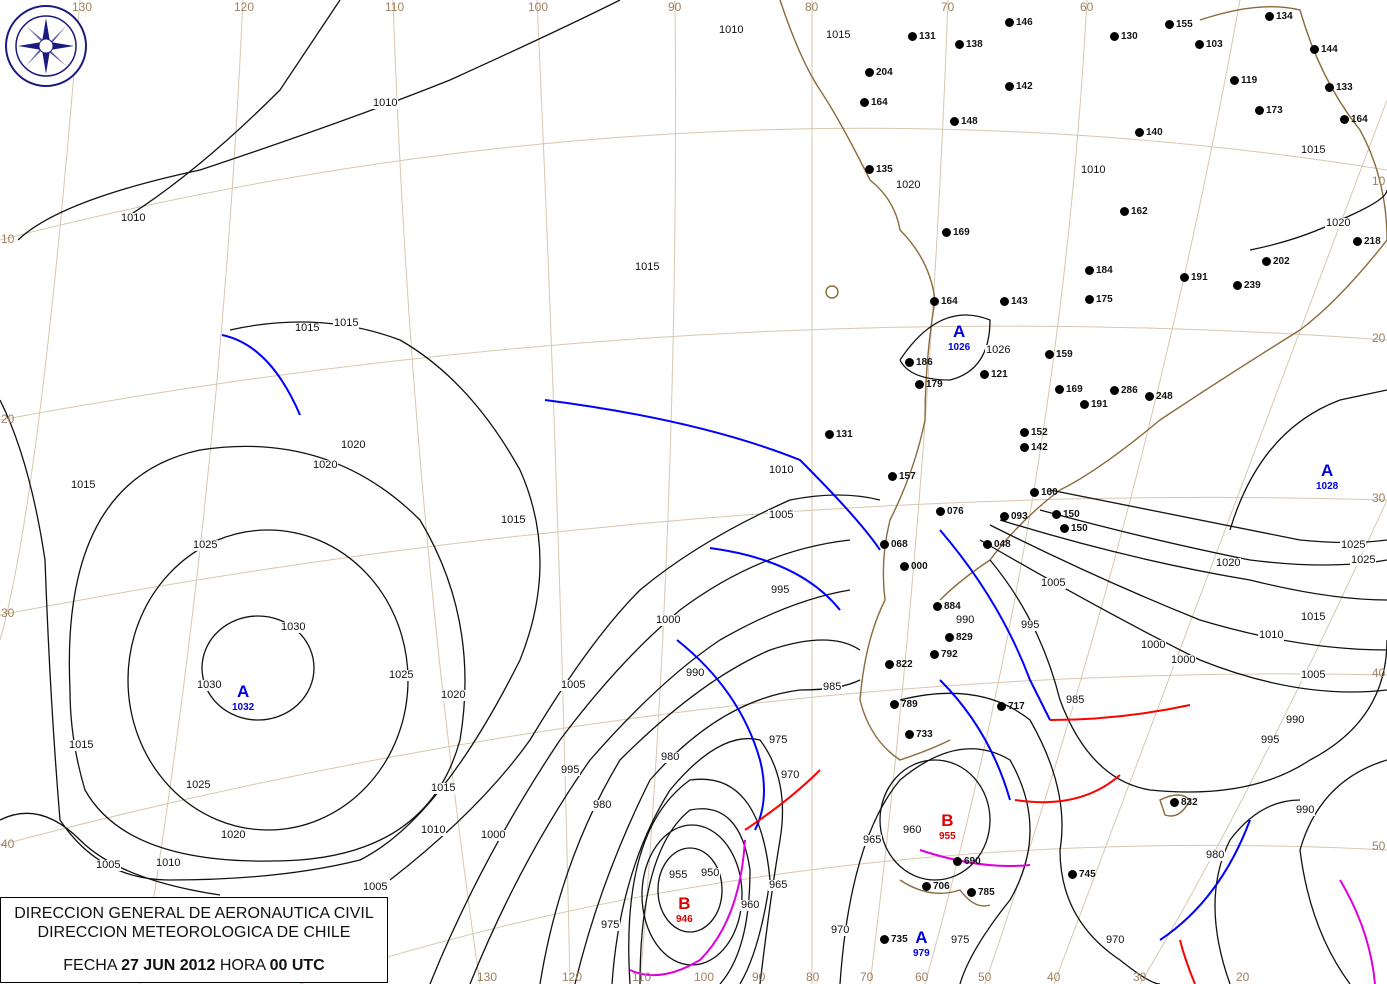 The width and height of the screenshot is (1387, 984). I want to click on station-plot: 048, so click(997, 545).